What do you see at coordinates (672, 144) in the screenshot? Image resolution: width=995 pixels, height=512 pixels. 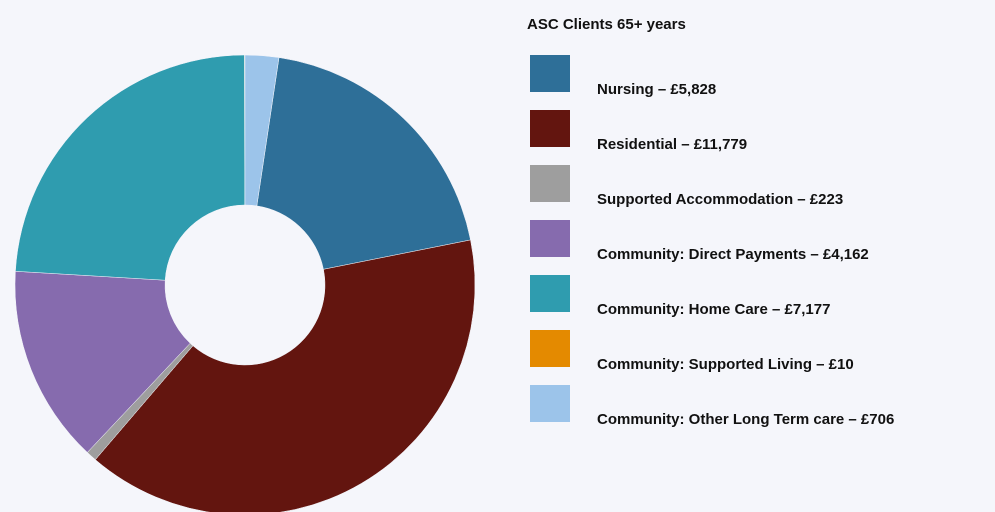 I see `legend-label: Residential – £11,779` at bounding box center [672, 144].